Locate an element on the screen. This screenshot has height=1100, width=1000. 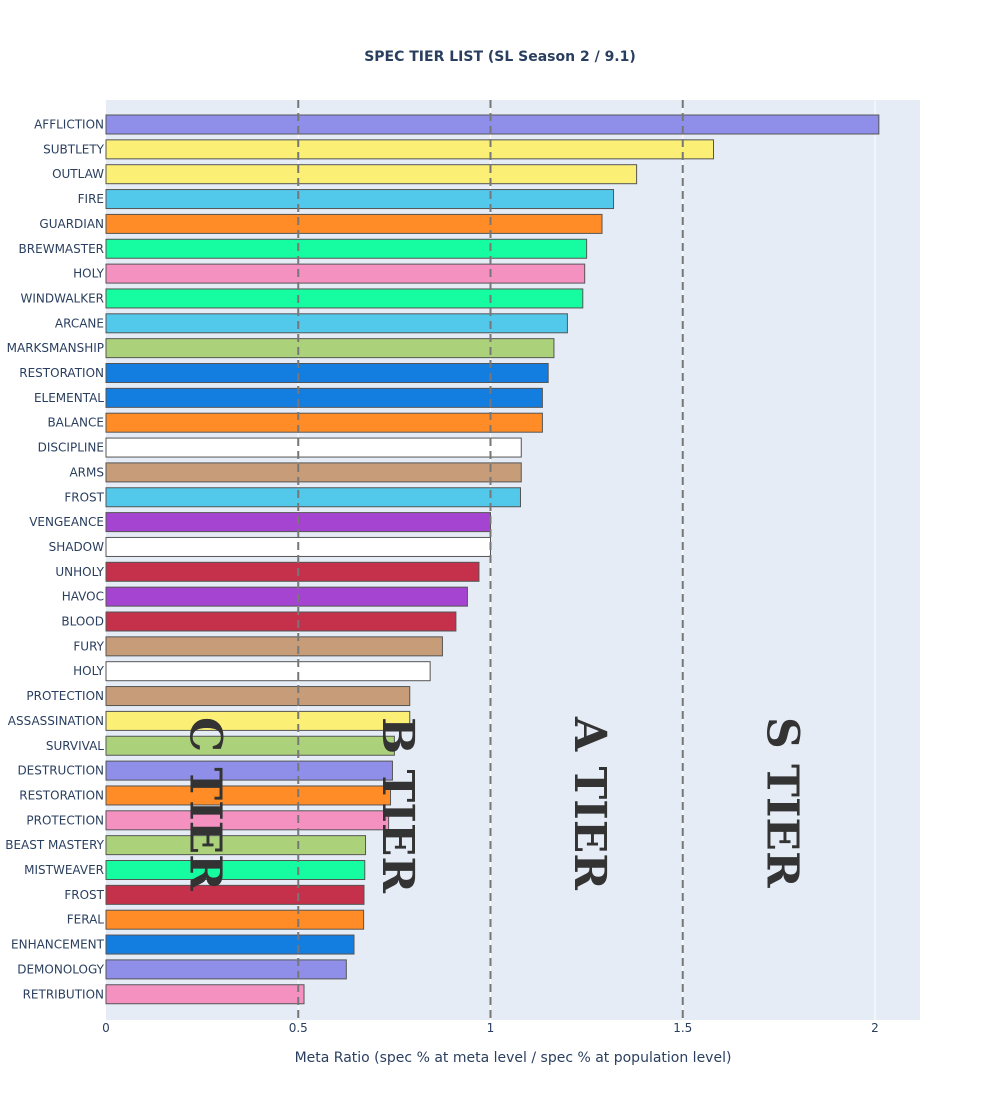
category-label: VENGEANCE is located at coordinates (66, 522).